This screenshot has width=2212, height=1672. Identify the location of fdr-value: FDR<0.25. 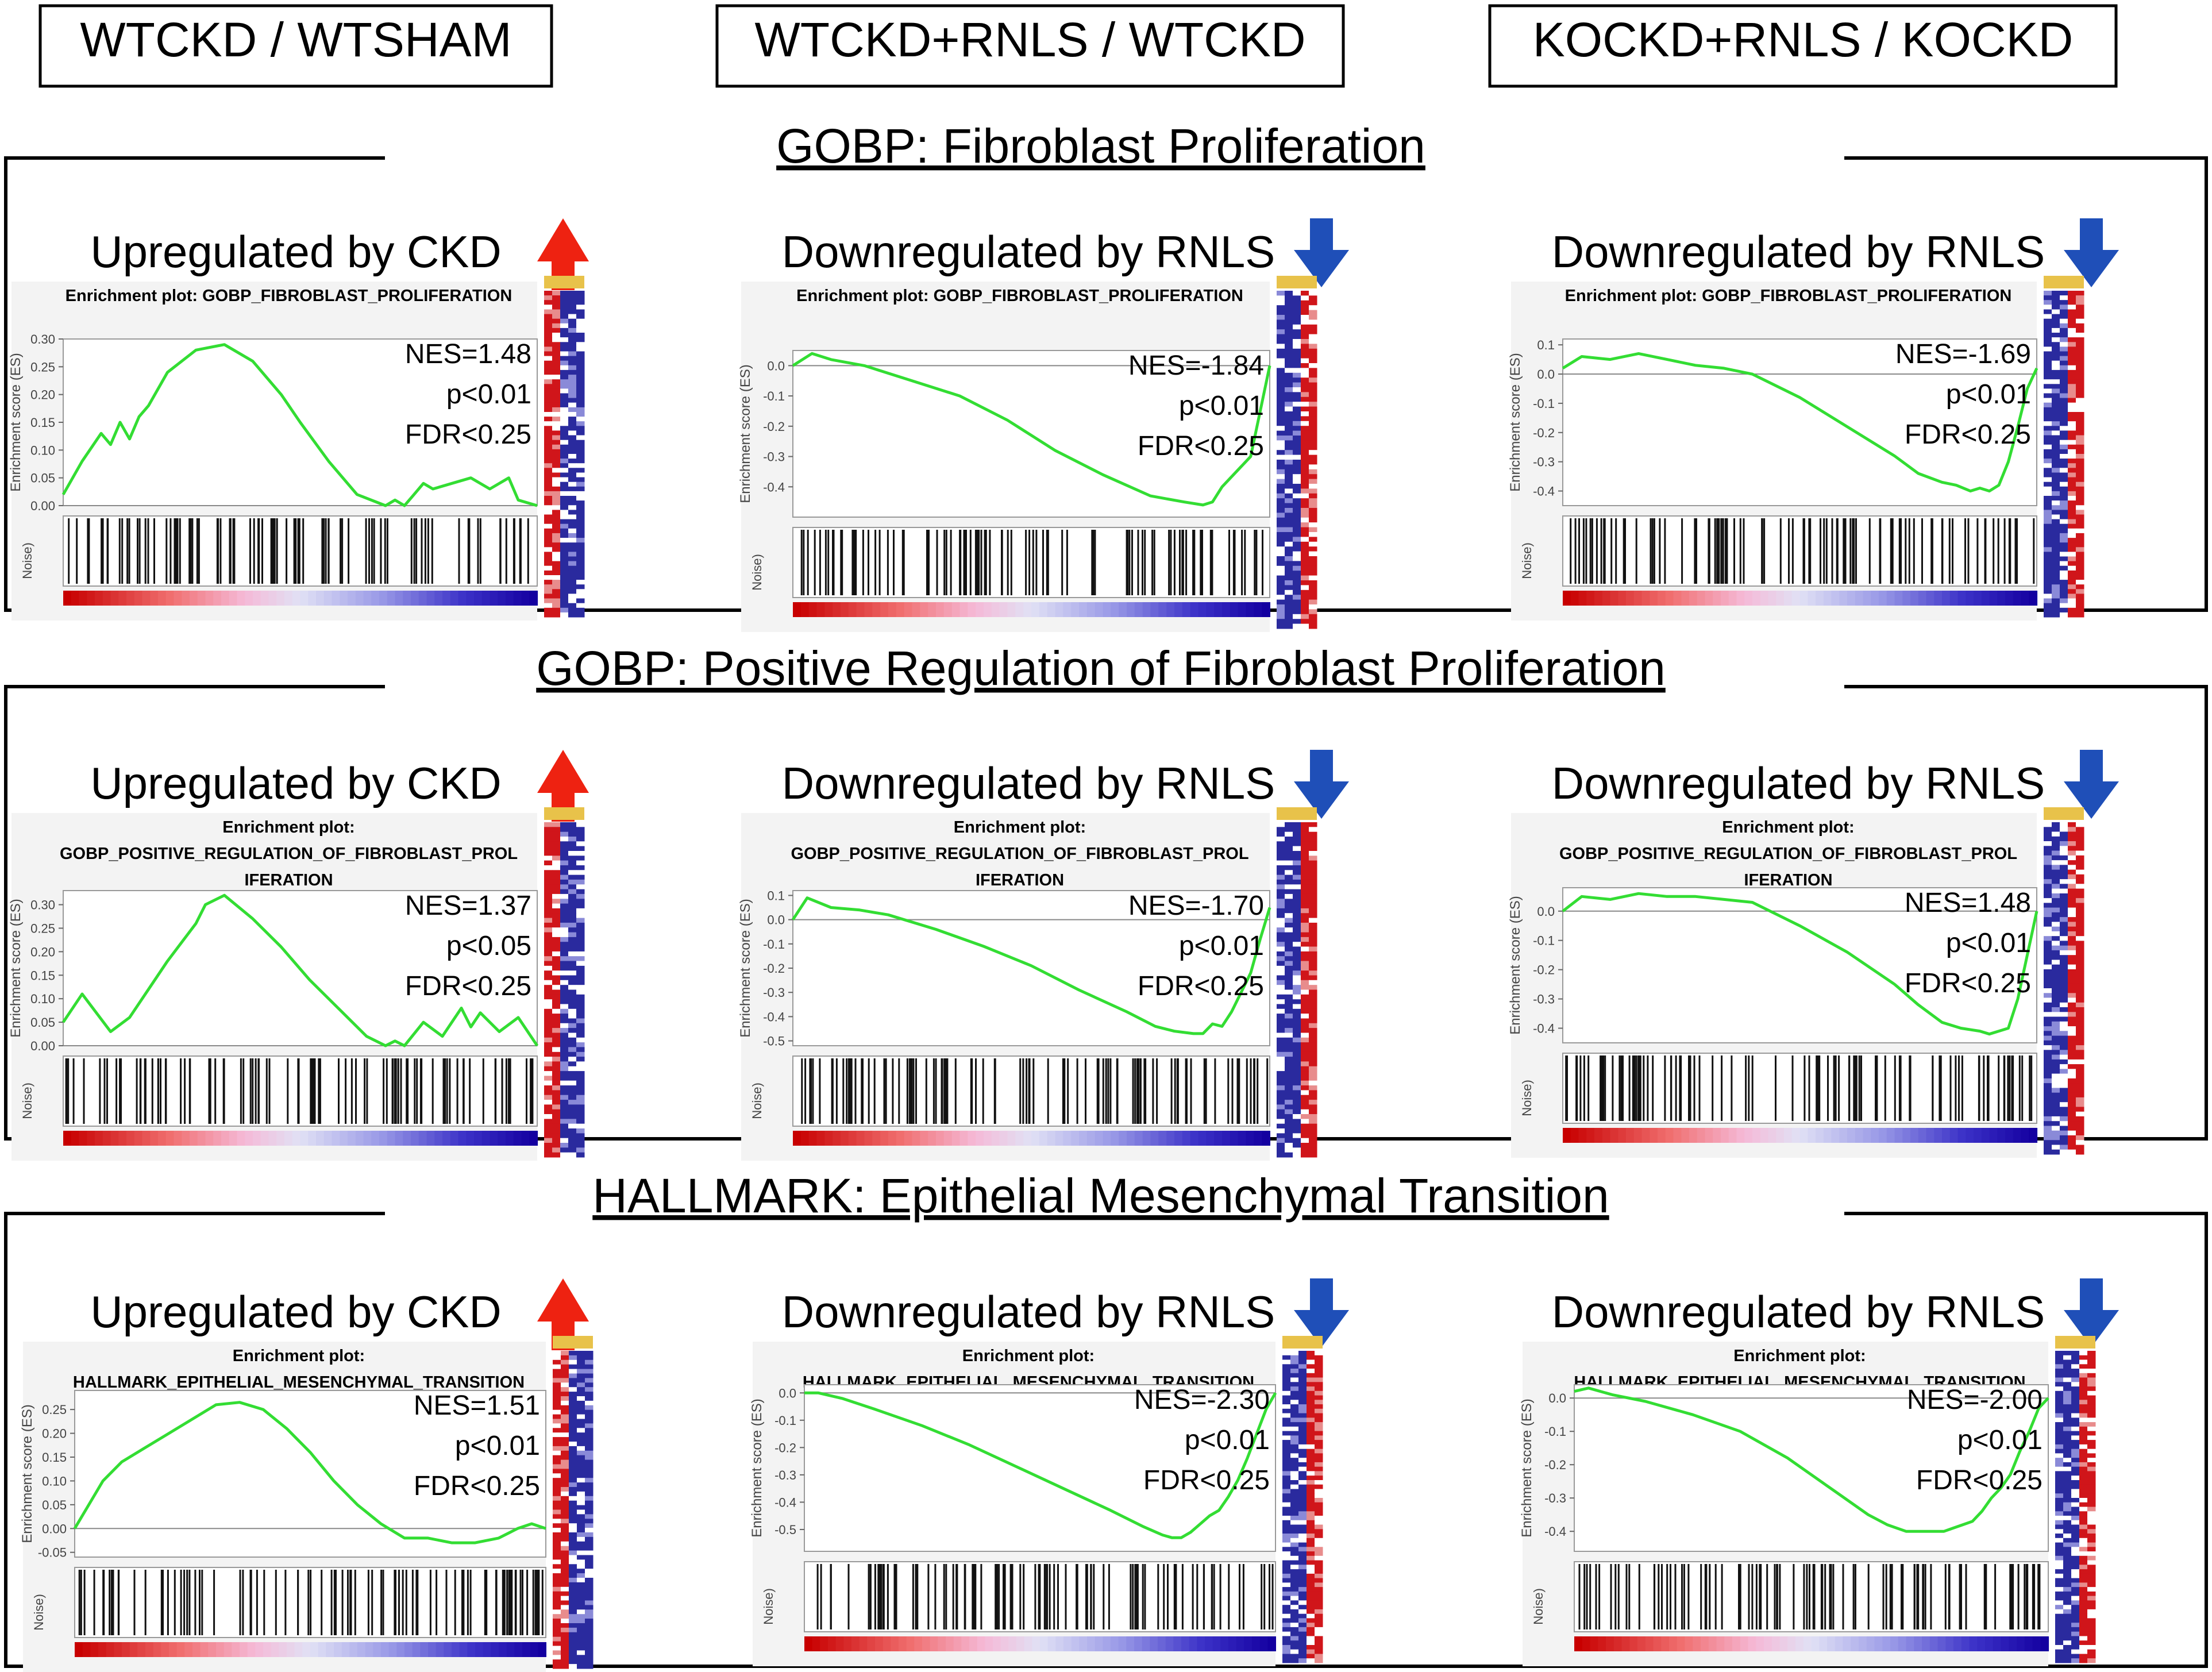
(1201, 986).